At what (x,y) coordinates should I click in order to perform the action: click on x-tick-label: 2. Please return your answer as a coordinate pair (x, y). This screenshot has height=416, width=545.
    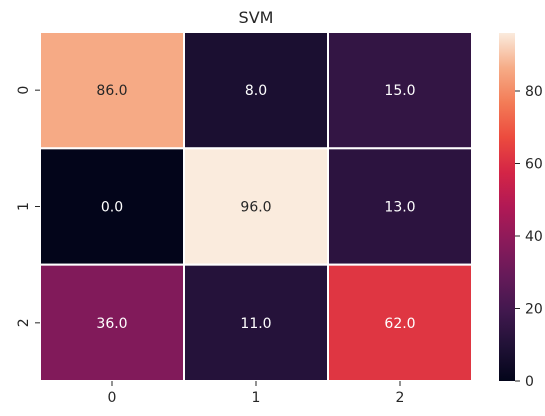
    Looking at the image, I should click on (400, 398).